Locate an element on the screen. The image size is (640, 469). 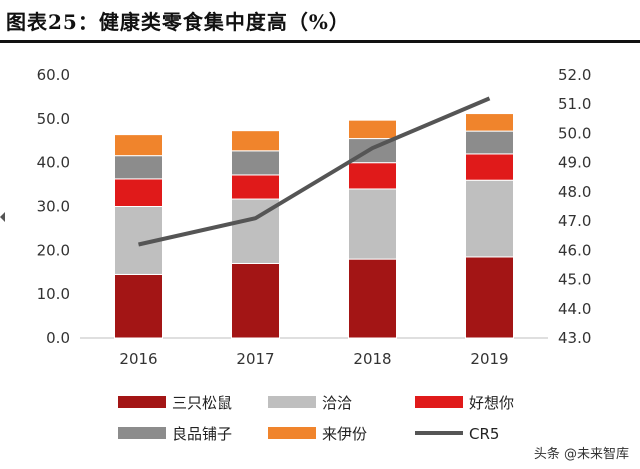
title-bar: 图表25：健康类零食集中度高（%） is located at coordinates (320, 22).